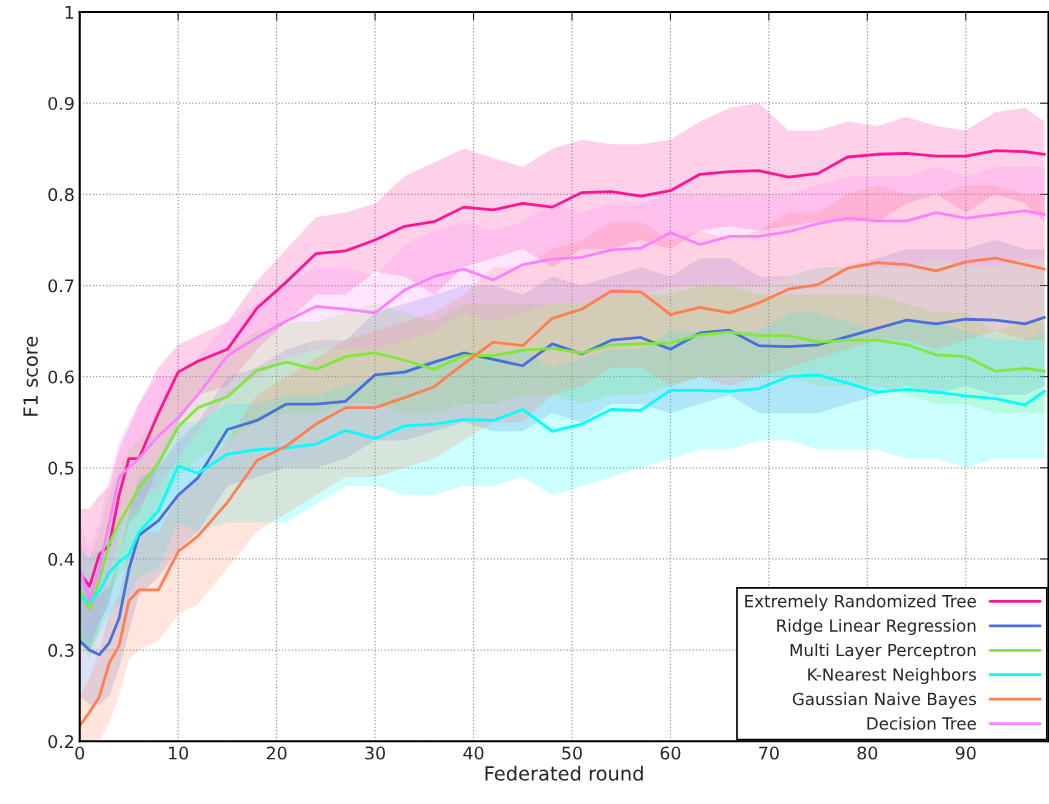 Image resolution: width=1049 pixels, height=804 pixels. Describe the element at coordinates (670, 753) in the screenshot. I see `x-tick-label: 60` at that location.